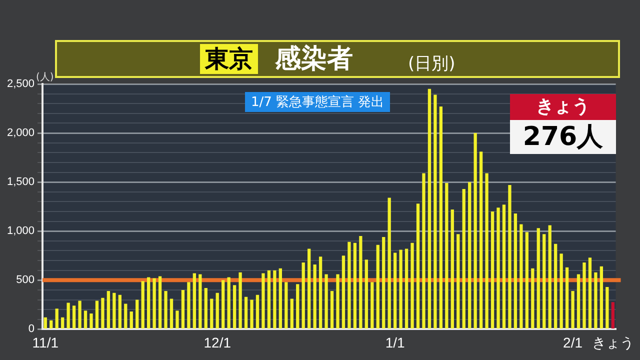  I want to click on x-tick-label: 11/1, so click(45, 342).